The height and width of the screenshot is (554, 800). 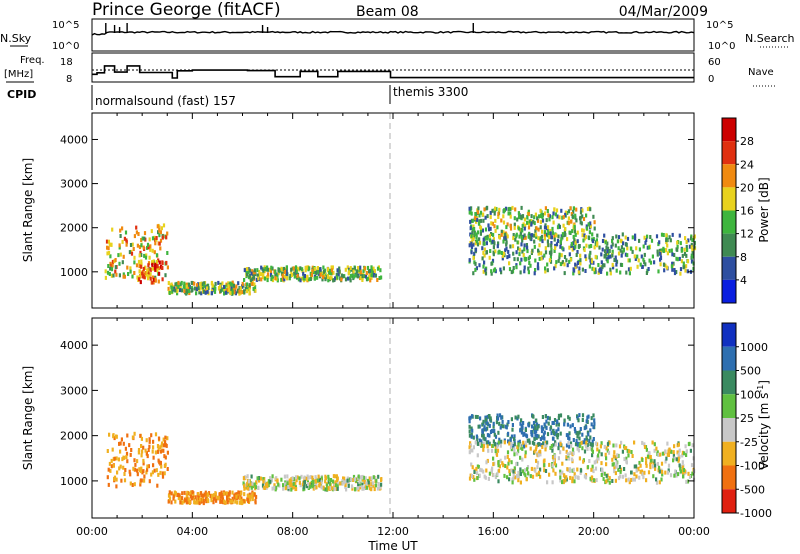 What do you see at coordinates (729, 501) in the screenshot?
I see `colorbar-segment` at bounding box center [729, 501].